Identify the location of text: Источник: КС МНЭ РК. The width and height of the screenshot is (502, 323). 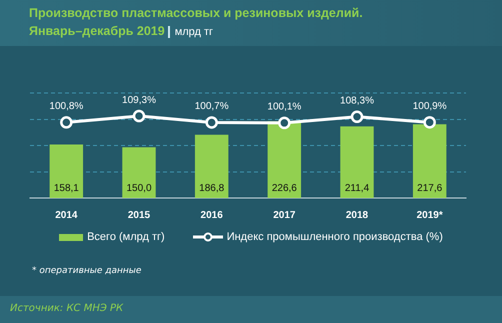
(67, 308).